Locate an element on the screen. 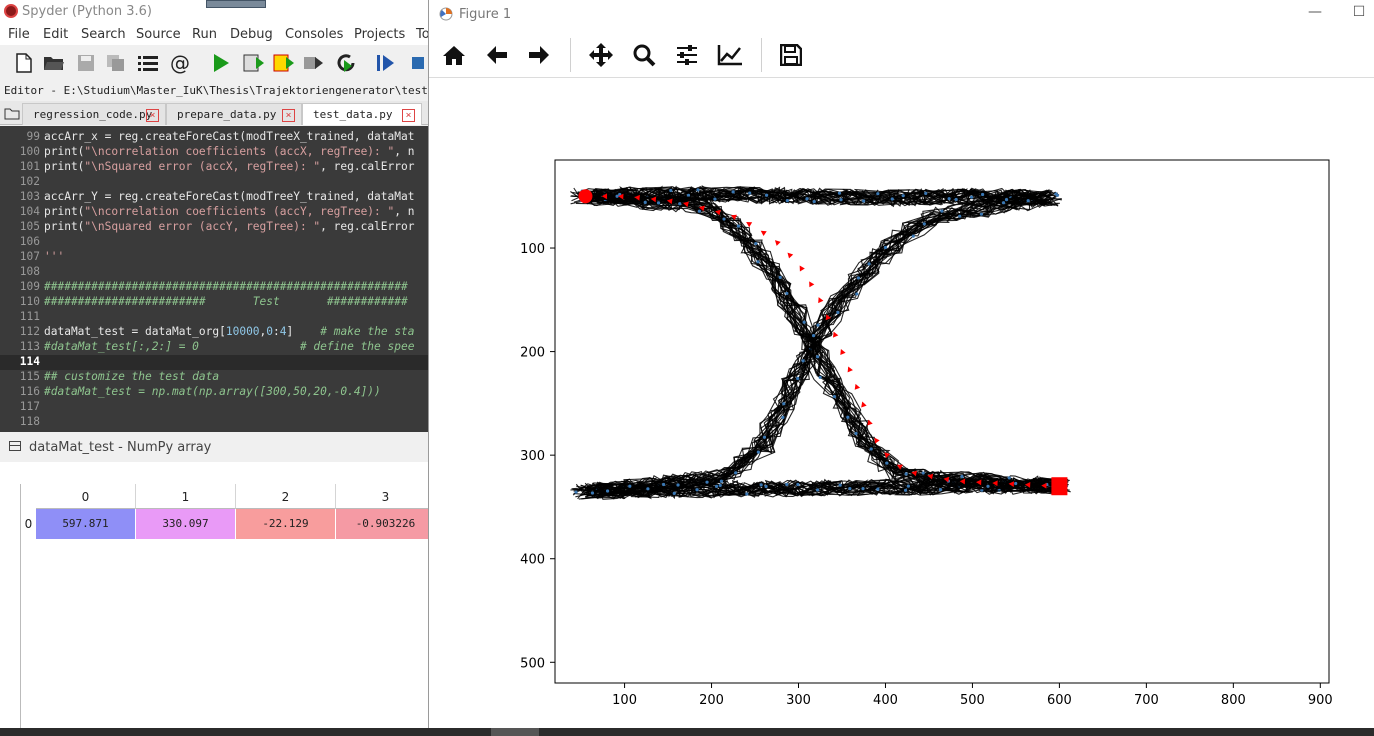 The image size is (1374, 736). save-file-icon is located at coordinates (86, 63).